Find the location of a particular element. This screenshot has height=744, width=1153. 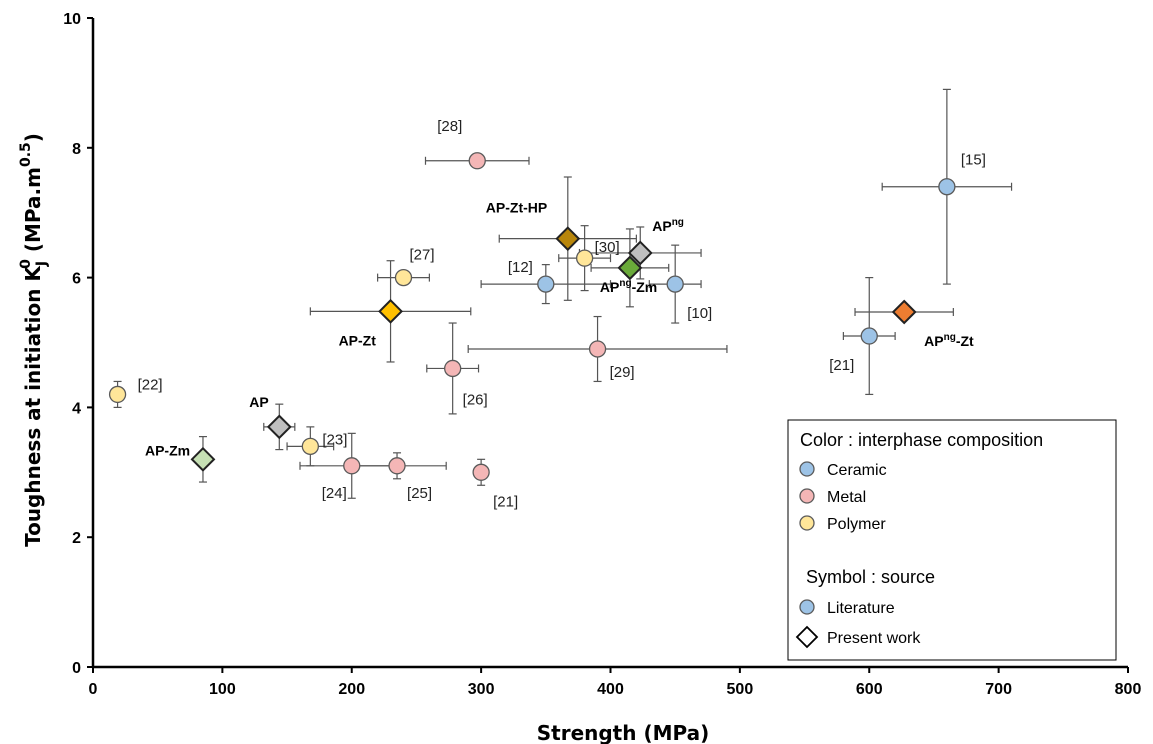

legend-symbol-label: Literature is located at coordinates (861, 608).